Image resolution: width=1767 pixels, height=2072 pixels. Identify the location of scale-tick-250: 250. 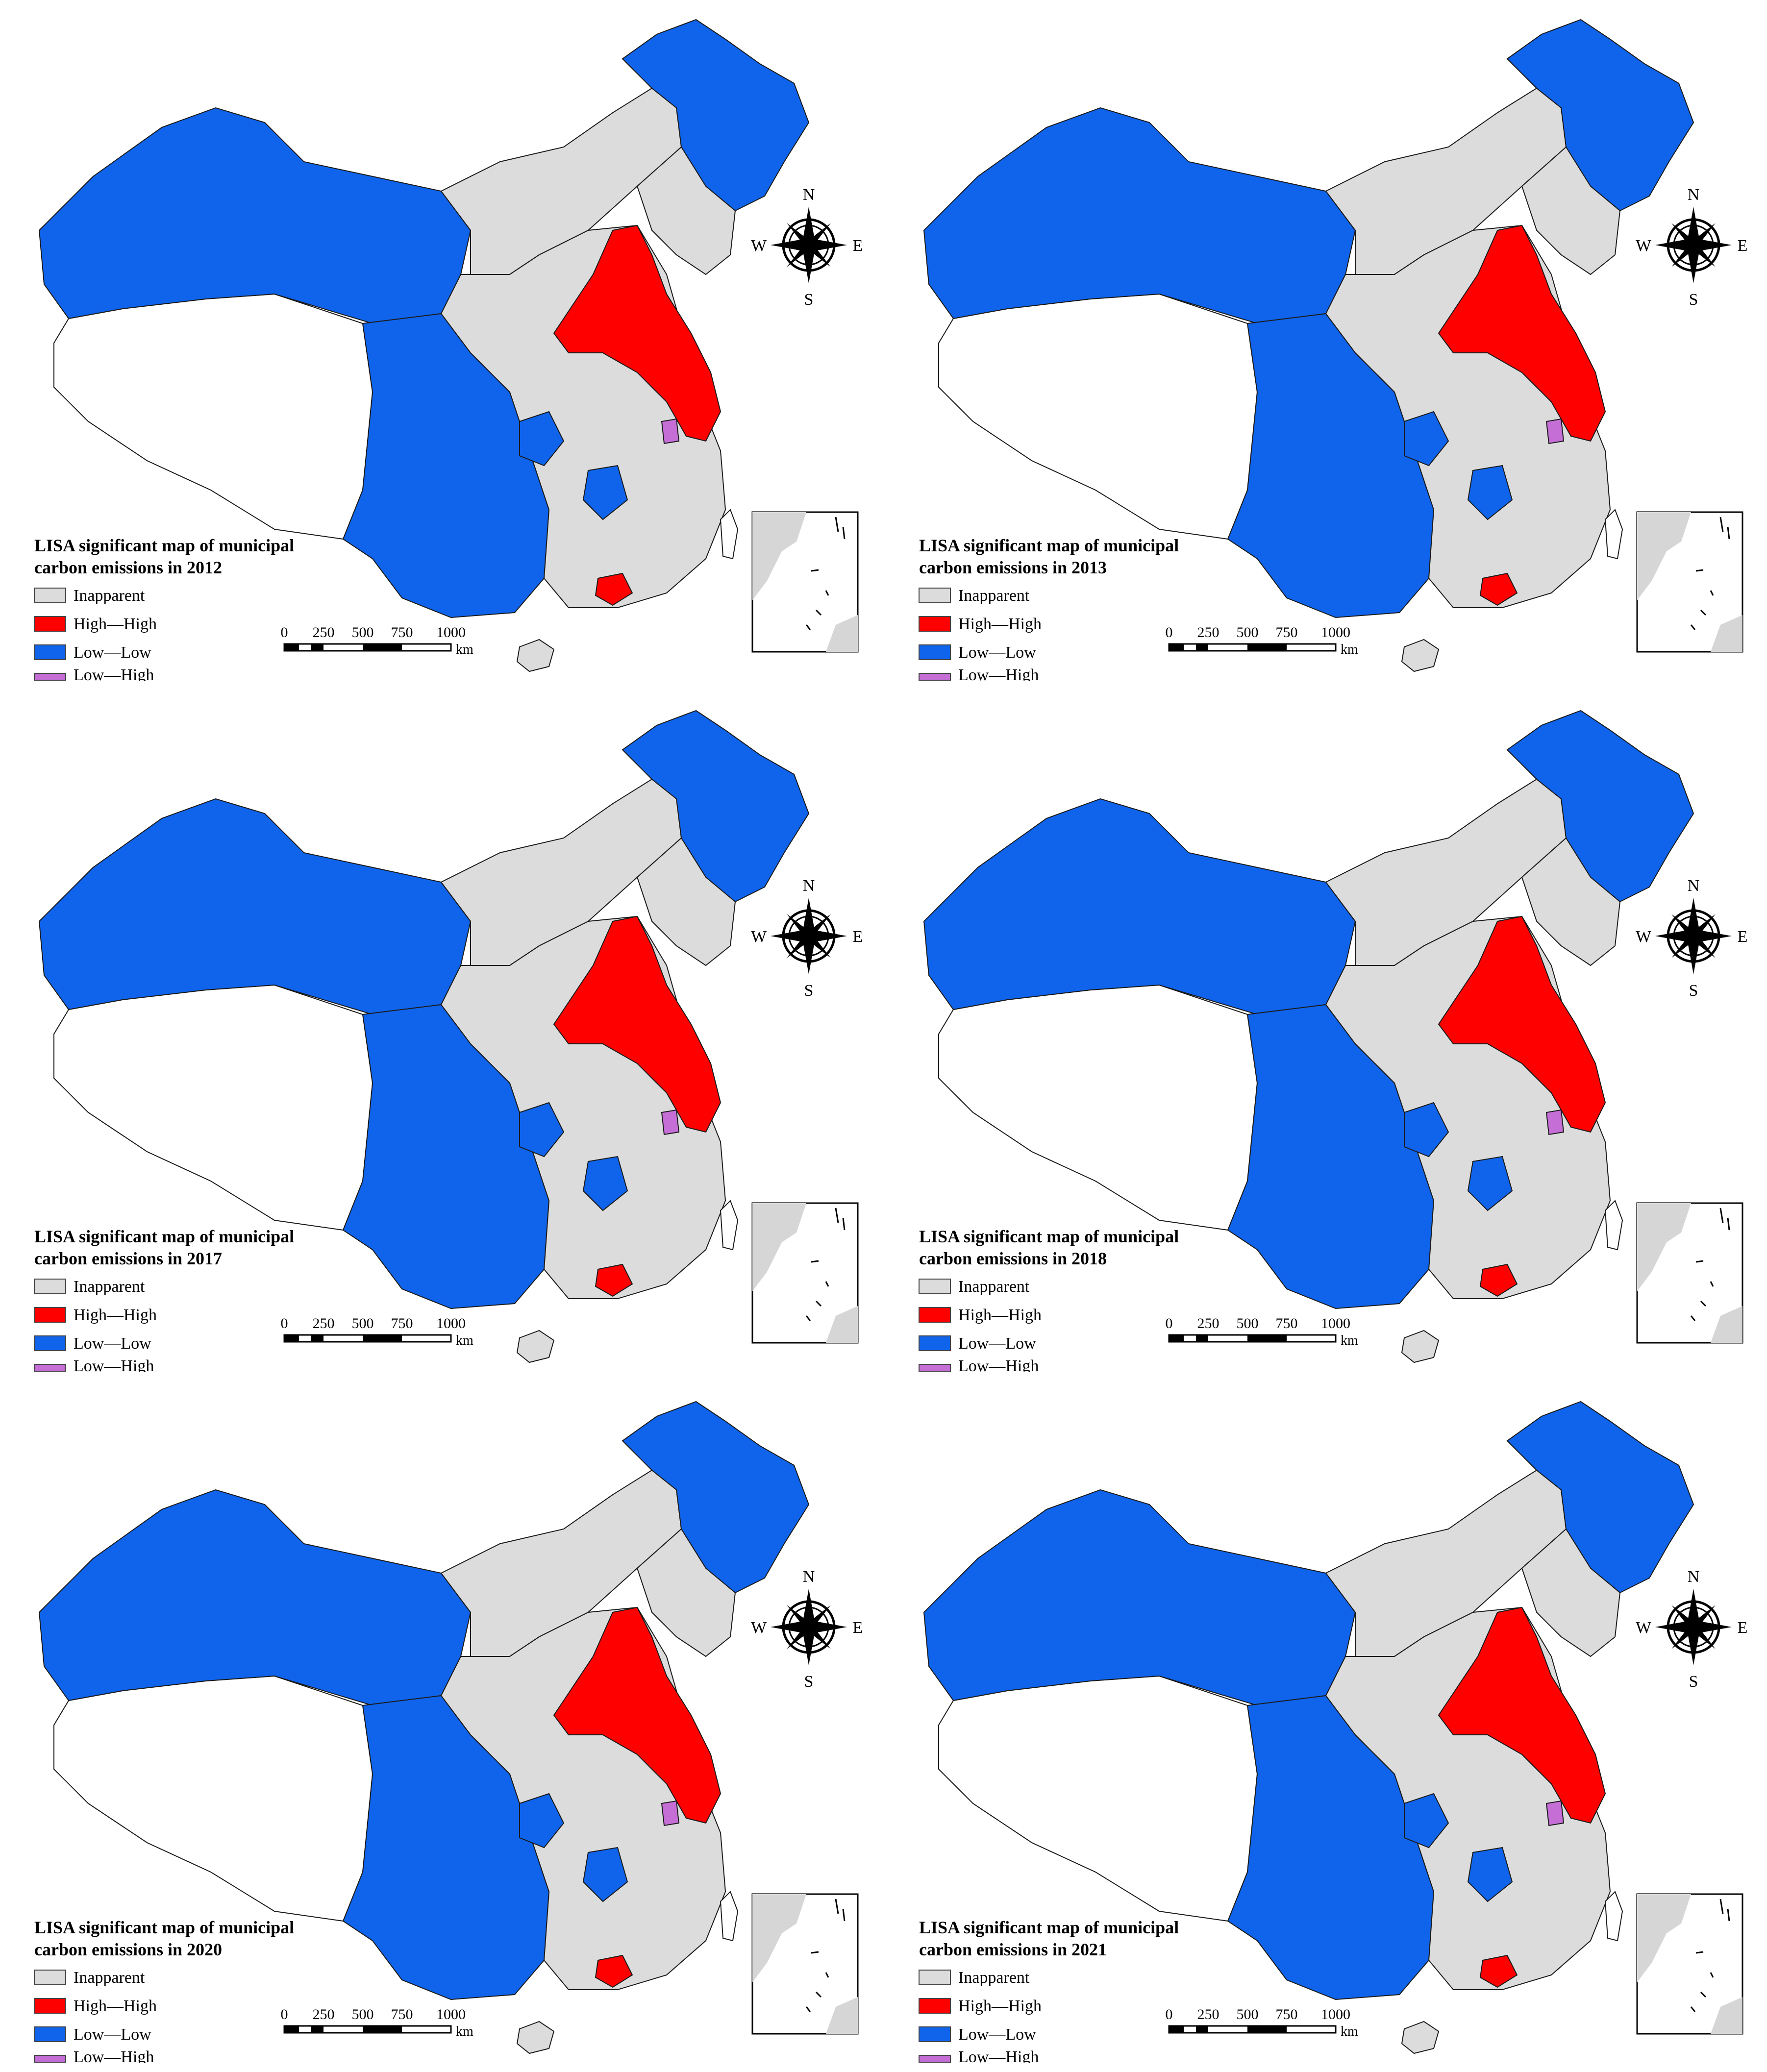
(324, 1323).